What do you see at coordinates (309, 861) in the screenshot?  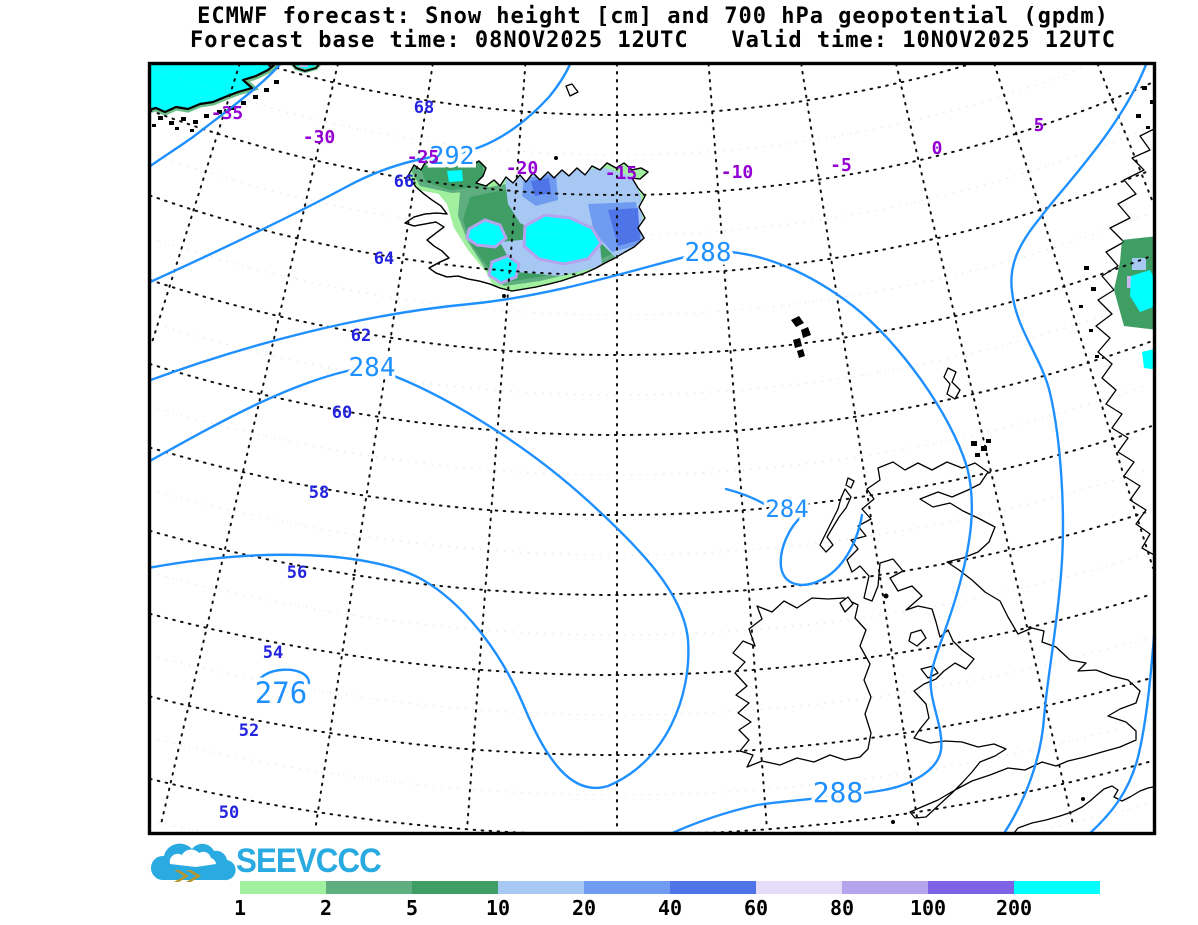 I see `logo-text: SEEVCCC` at bounding box center [309, 861].